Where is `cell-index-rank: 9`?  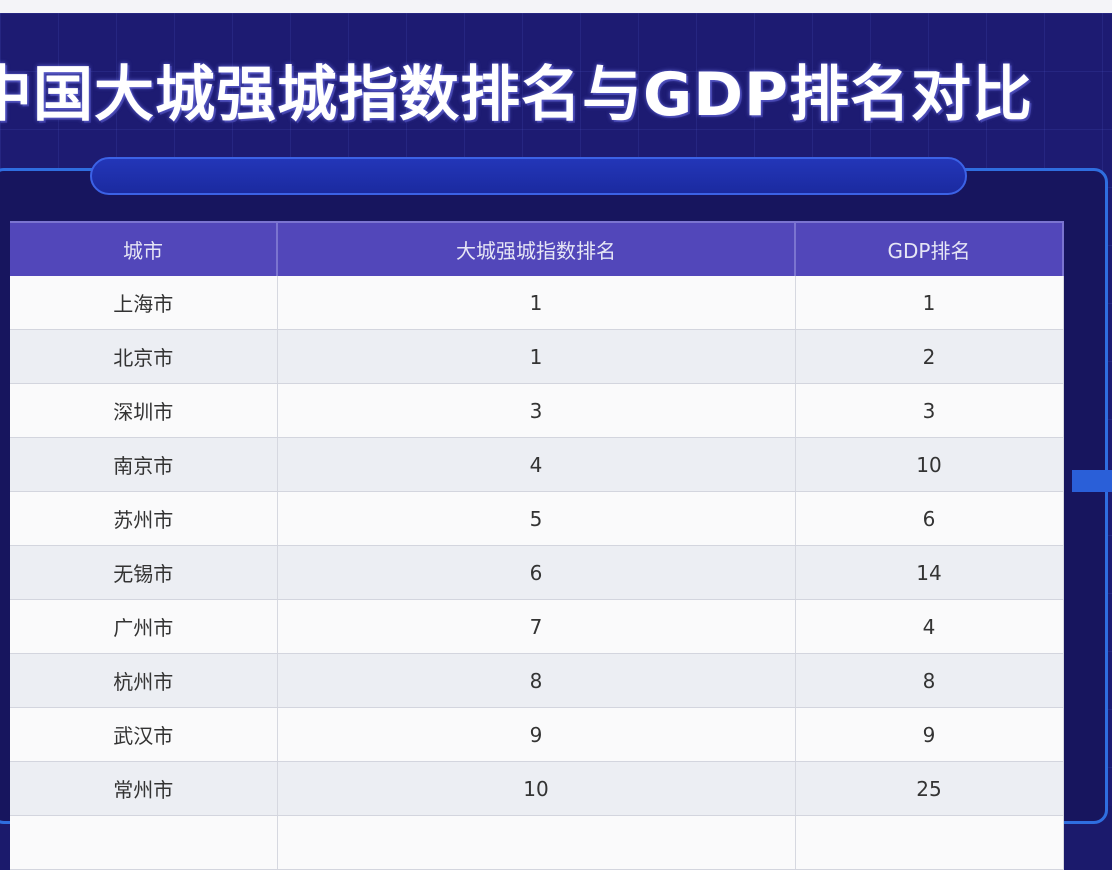 cell-index-rank: 9 is located at coordinates (536, 734).